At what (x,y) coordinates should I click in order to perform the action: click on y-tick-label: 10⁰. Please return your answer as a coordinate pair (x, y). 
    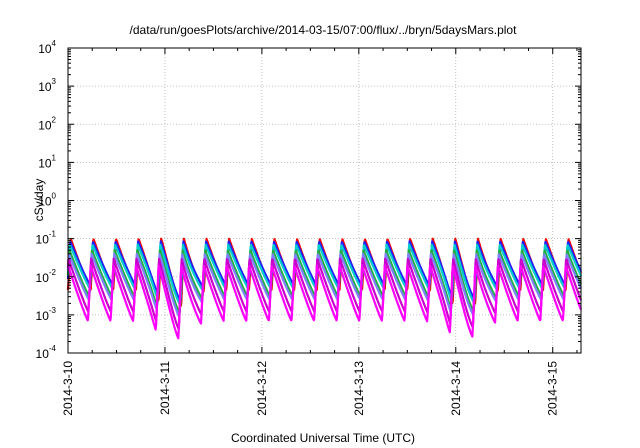
    Looking at the image, I should click on (47, 200).